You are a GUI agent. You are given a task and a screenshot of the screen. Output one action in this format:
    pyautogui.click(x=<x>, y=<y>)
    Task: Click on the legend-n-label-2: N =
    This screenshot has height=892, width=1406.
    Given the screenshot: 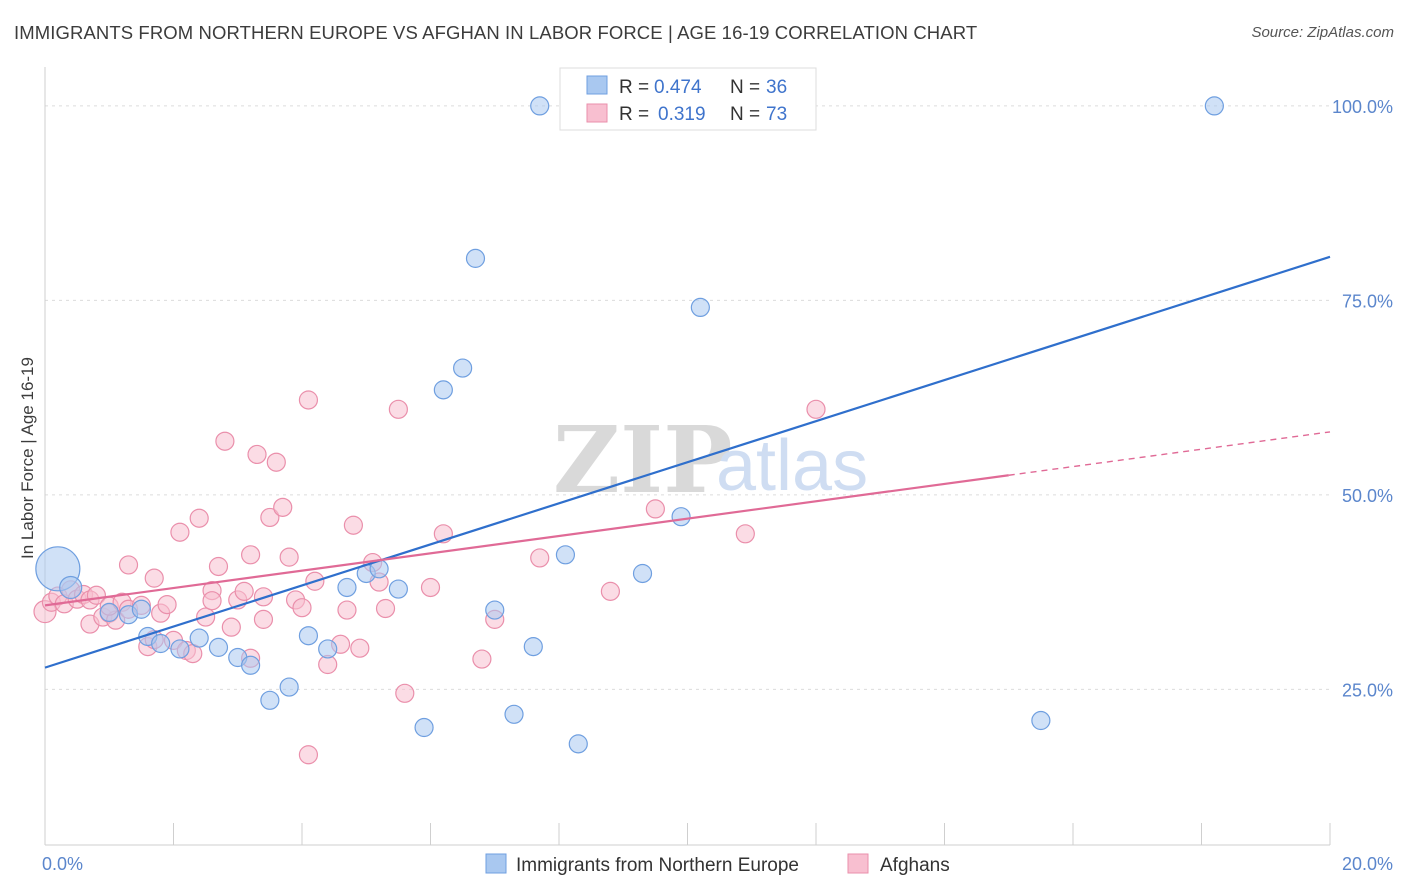 What is the action you would take?
    pyautogui.click(x=745, y=114)
    